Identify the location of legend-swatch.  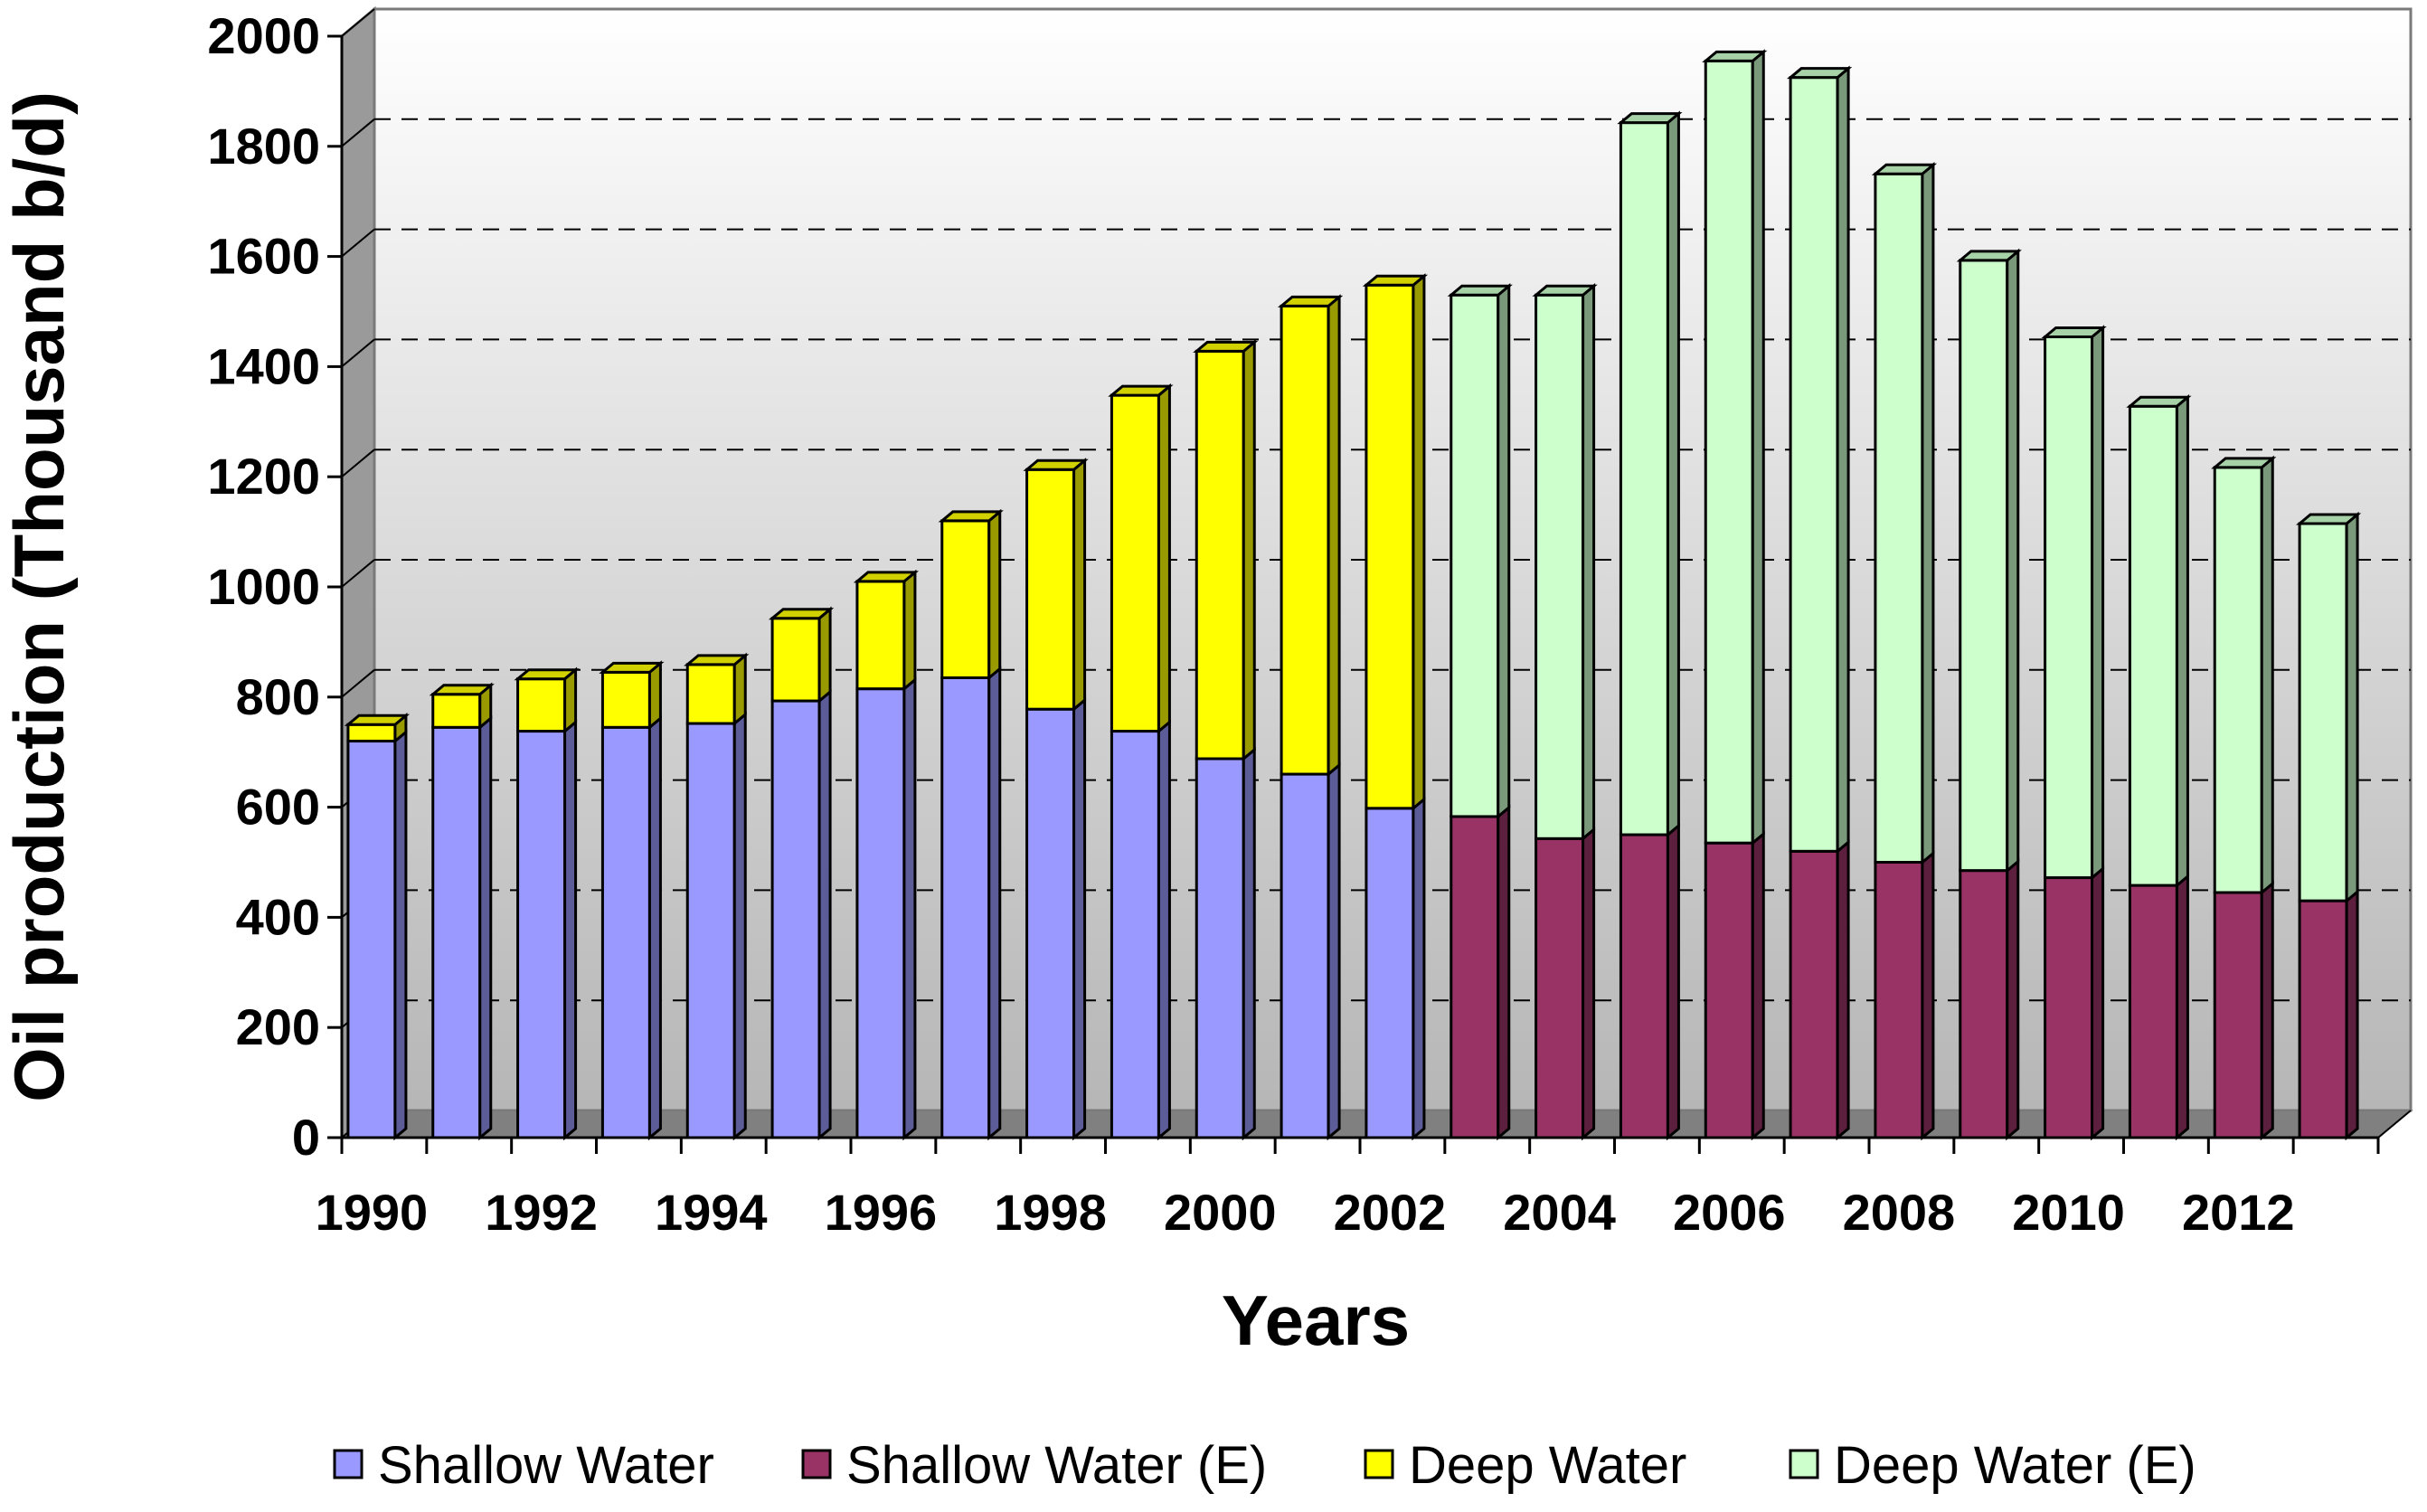
(1379, 1464).